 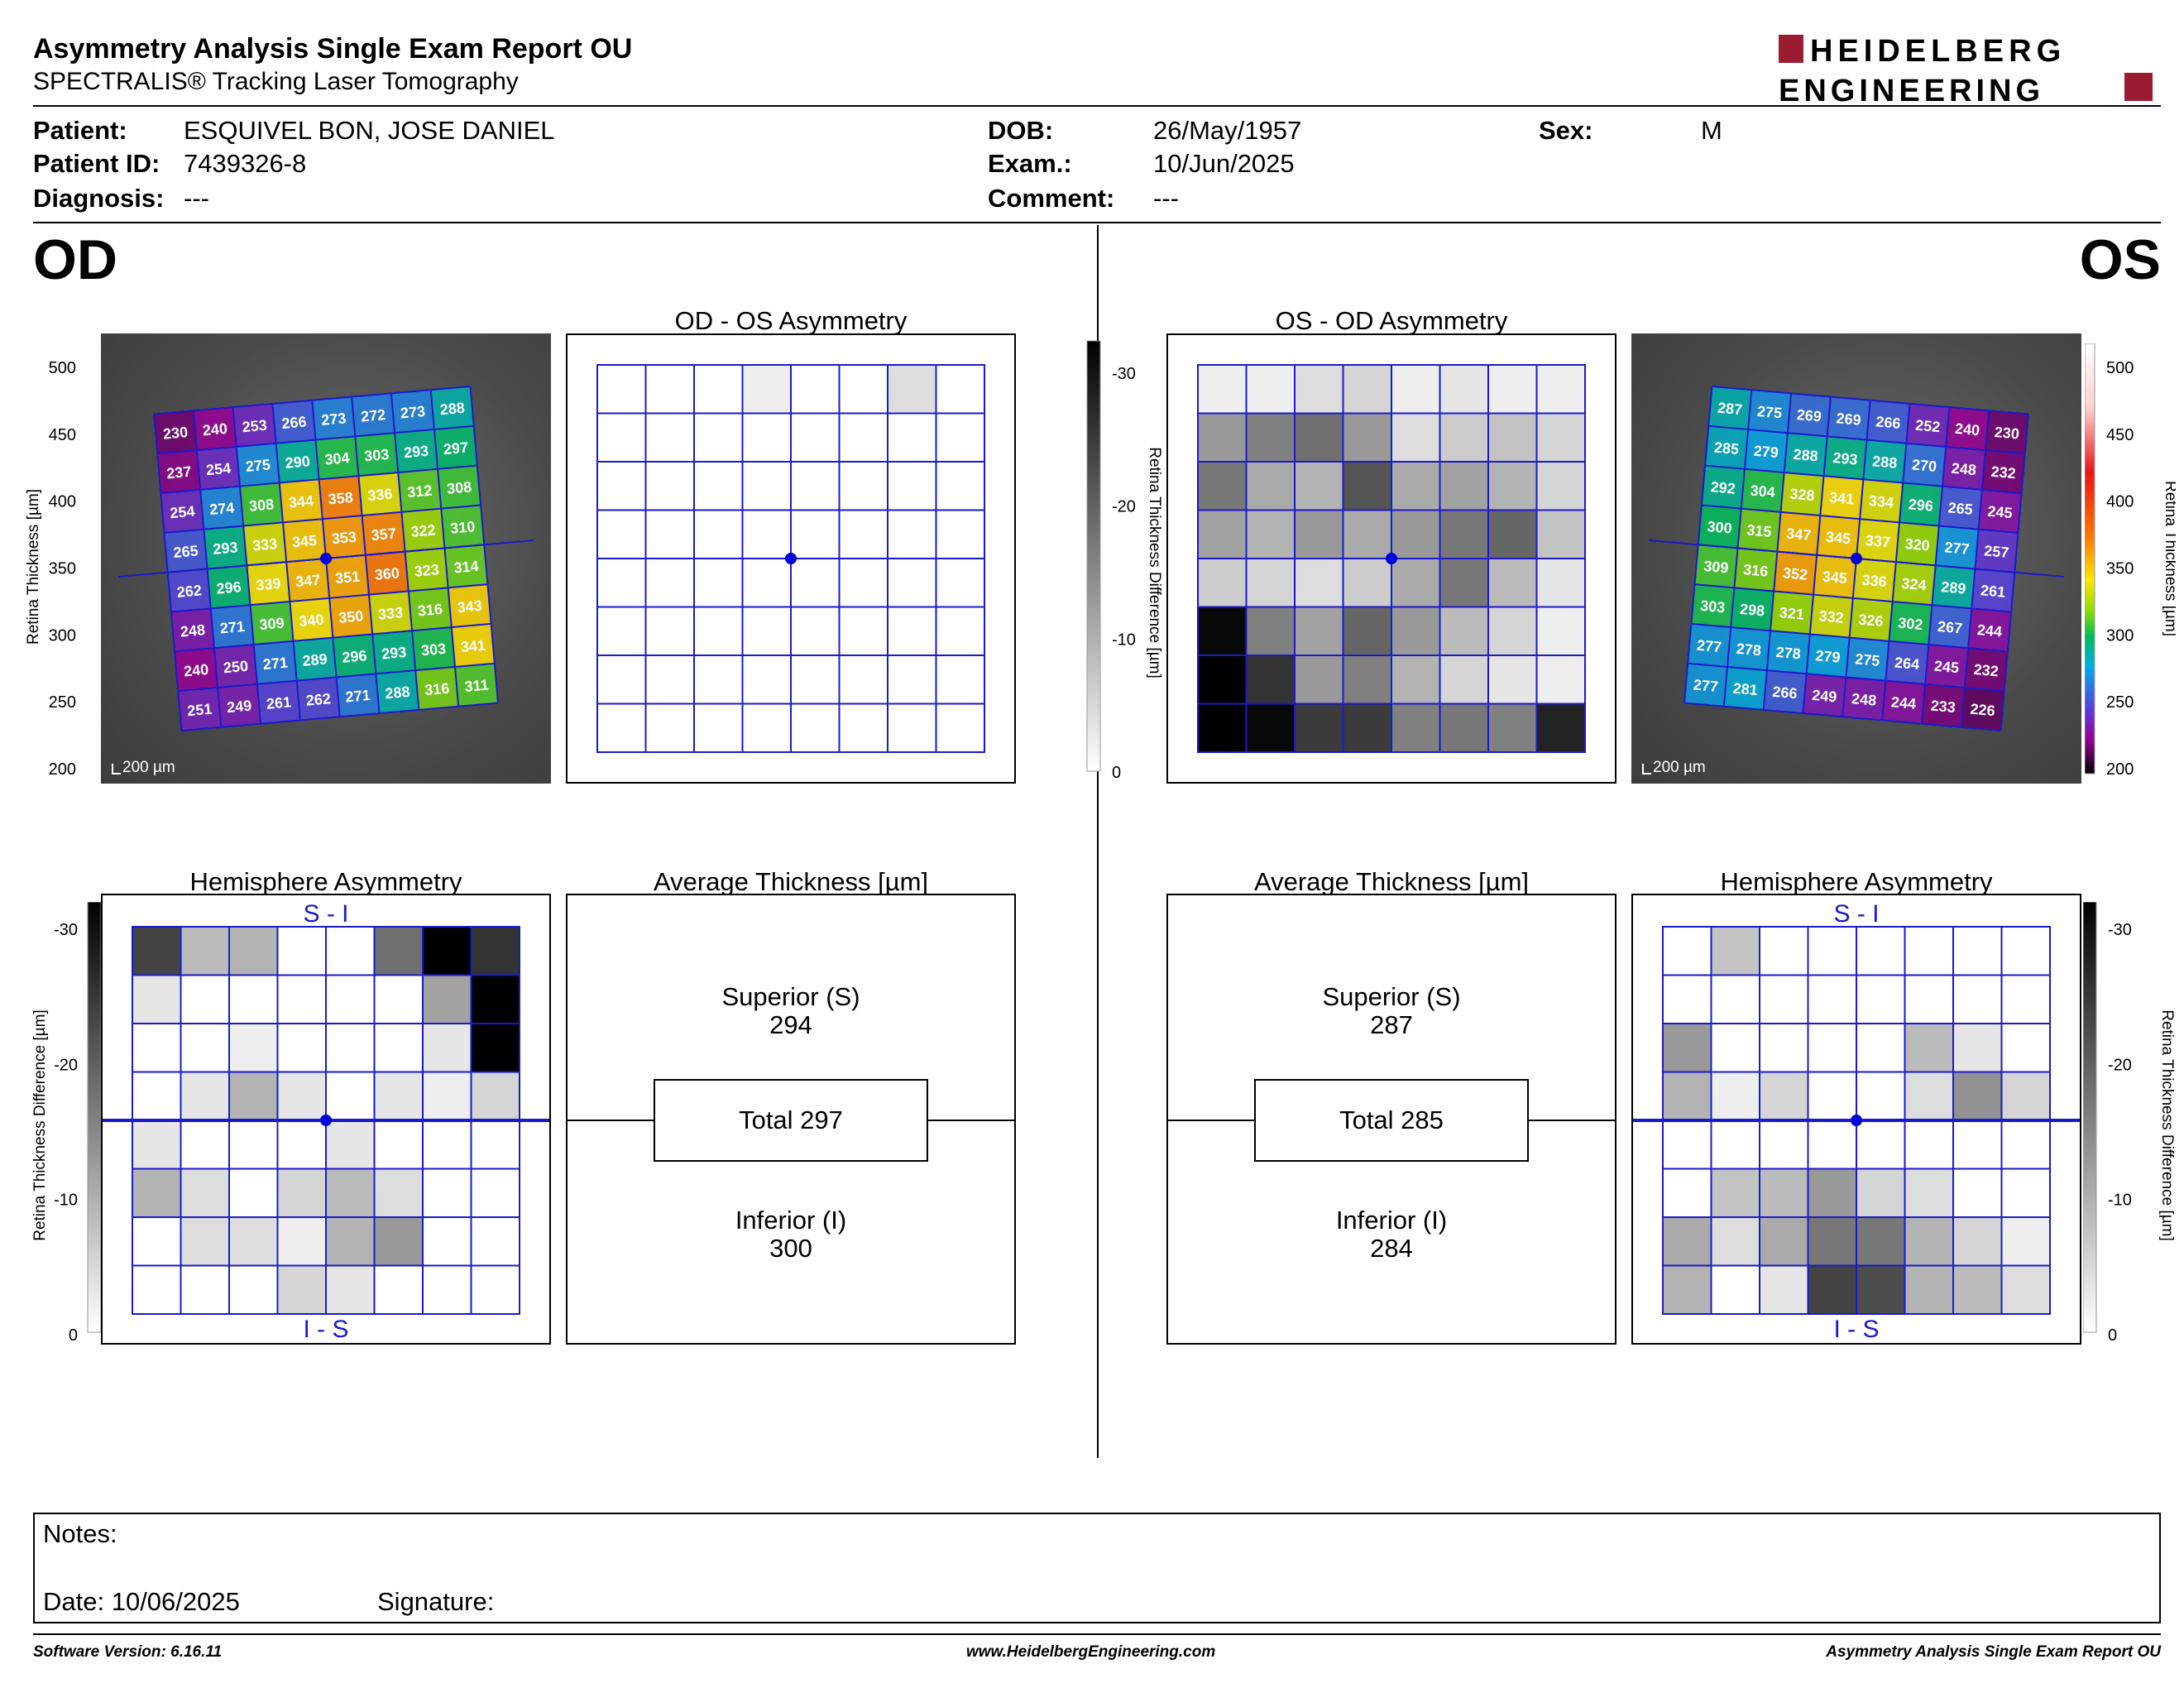 What do you see at coordinates (1856, 558) in the screenshot?
I see `os-fovea-marker` at bounding box center [1856, 558].